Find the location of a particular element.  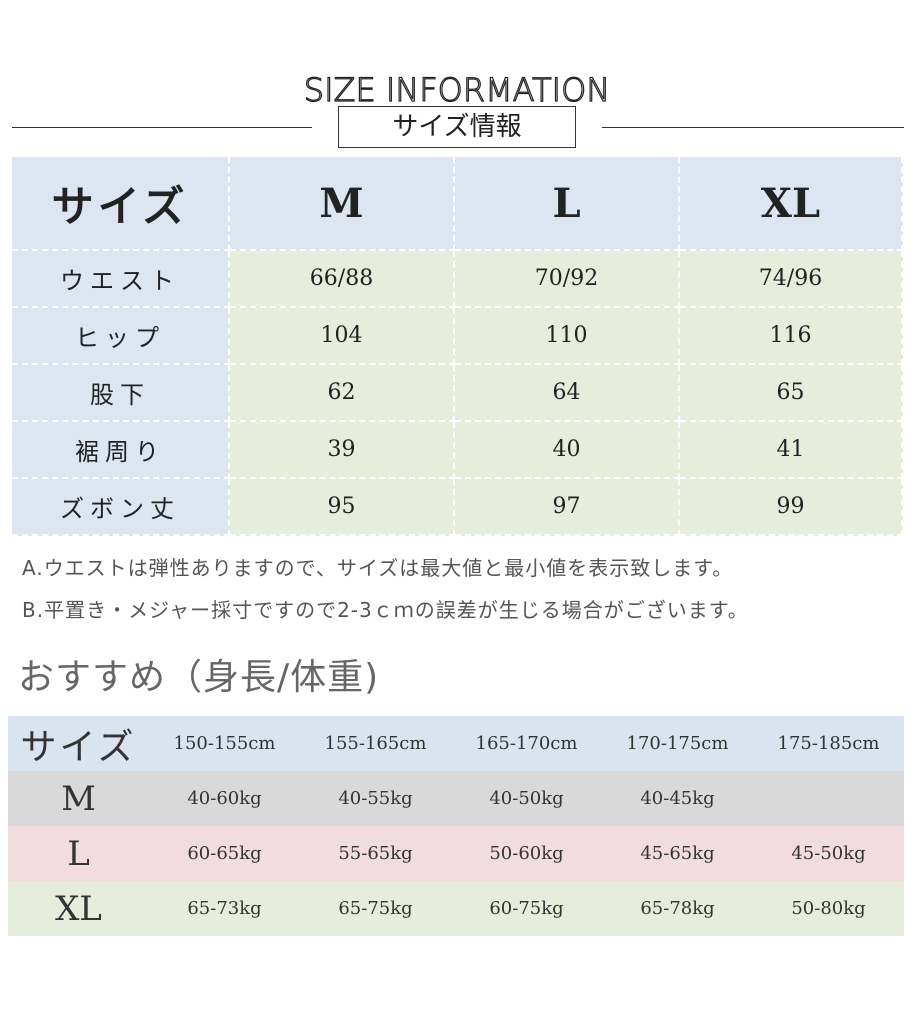

weight-range: 40-45kg is located at coordinates (677, 798).